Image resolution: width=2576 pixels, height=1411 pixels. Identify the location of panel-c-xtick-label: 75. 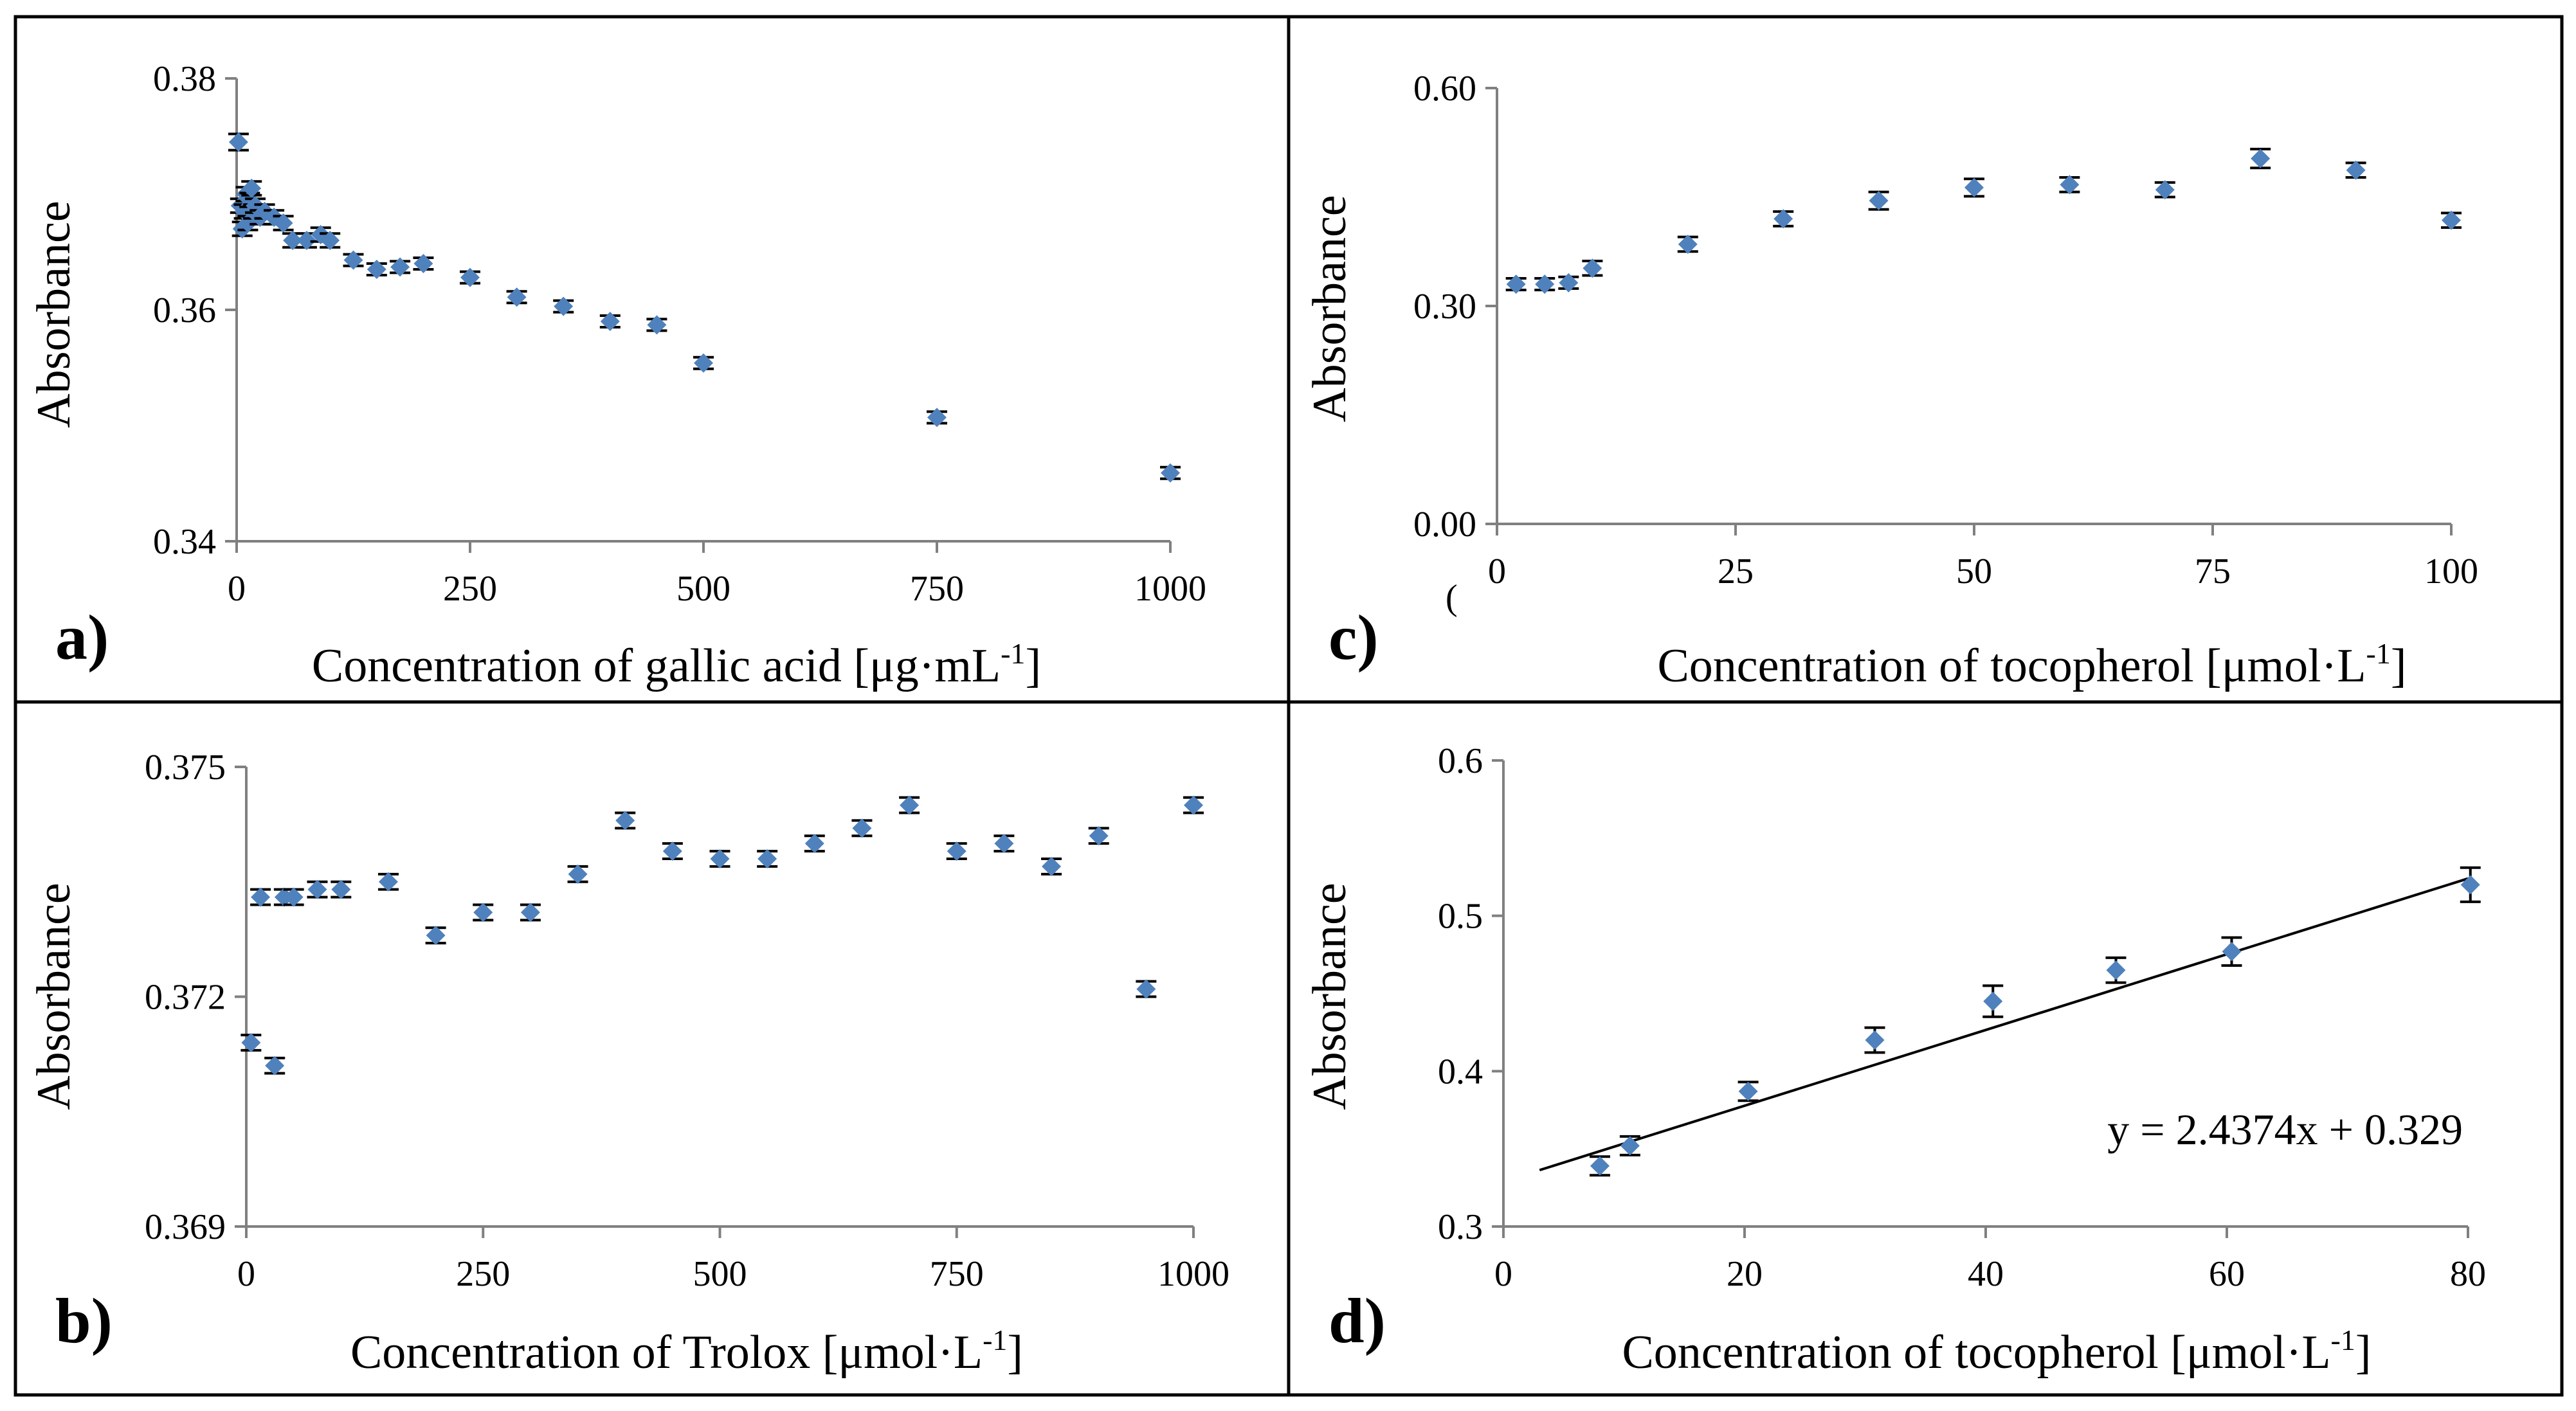
(2213, 571).